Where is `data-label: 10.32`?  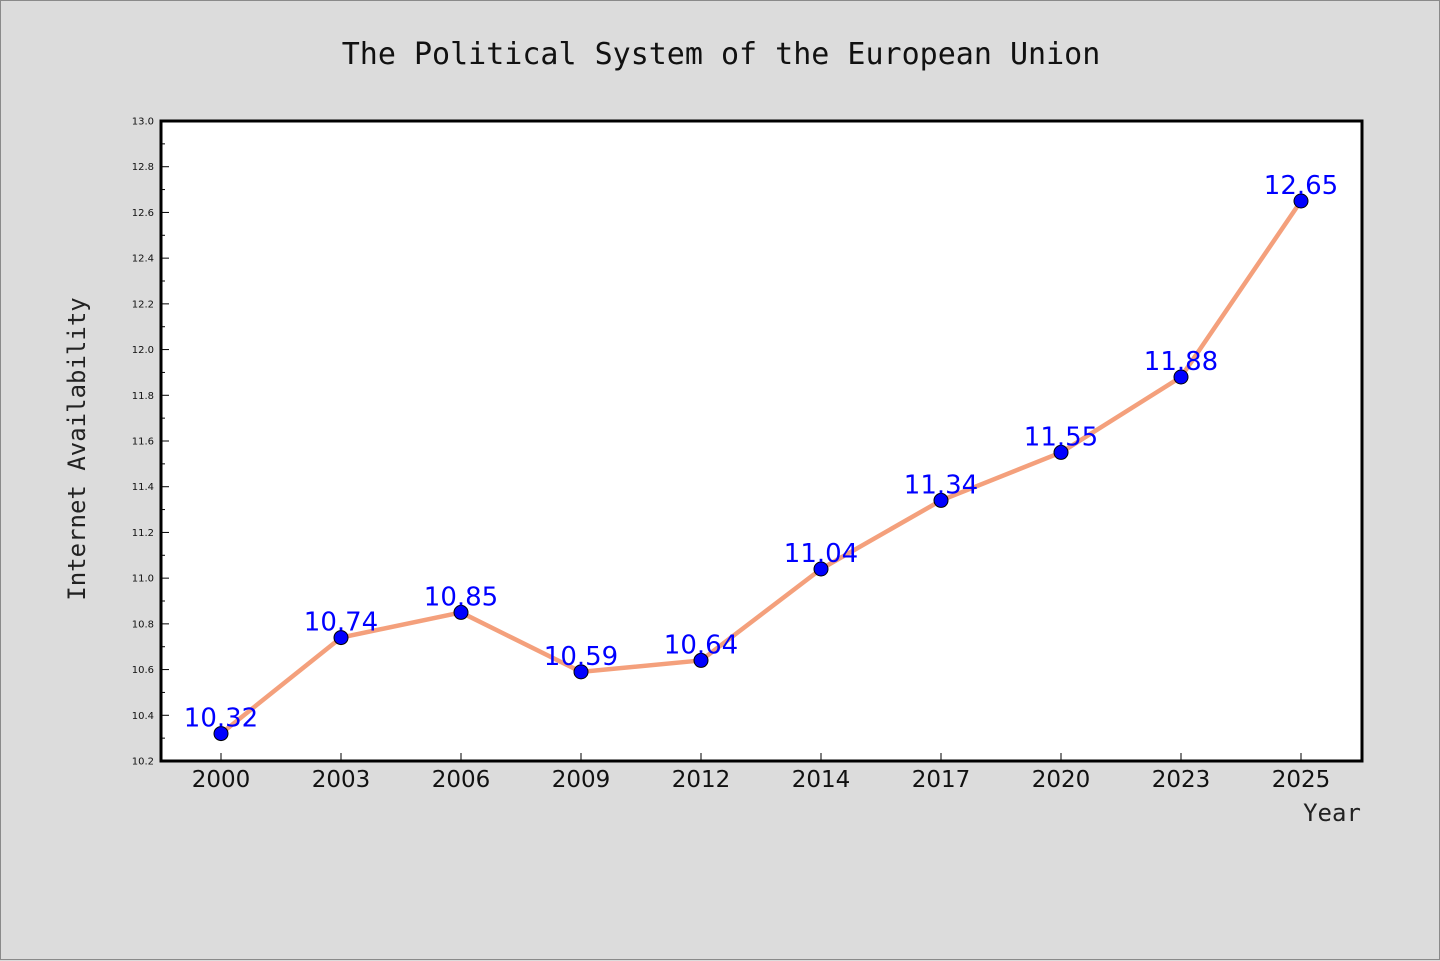
data-label: 10.32 is located at coordinates (221, 719).